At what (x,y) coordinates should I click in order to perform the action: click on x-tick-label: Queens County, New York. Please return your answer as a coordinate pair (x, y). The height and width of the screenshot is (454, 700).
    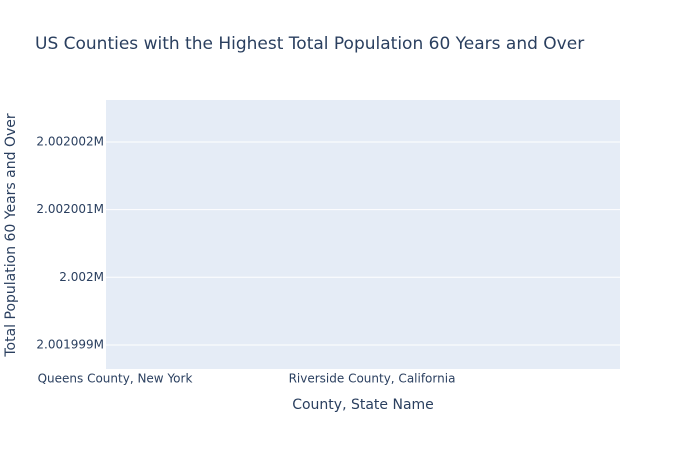
    Looking at the image, I should click on (115, 379).